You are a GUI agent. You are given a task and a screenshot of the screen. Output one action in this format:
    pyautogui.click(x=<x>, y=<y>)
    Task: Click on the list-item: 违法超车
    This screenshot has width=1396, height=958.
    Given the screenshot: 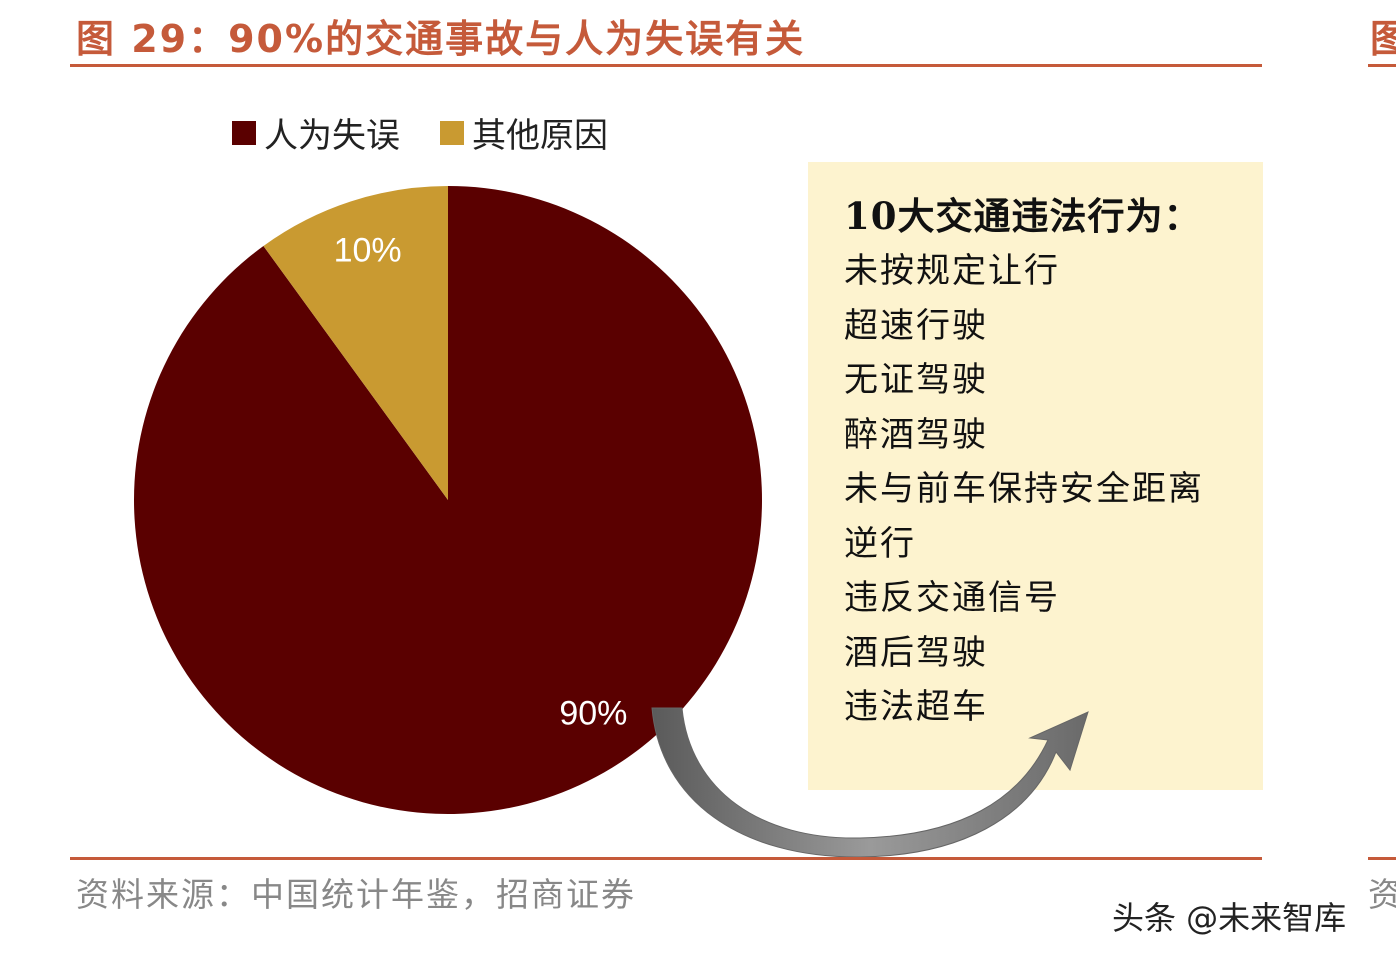 What is the action you would take?
    pyautogui.click(x=916, y=707)
    